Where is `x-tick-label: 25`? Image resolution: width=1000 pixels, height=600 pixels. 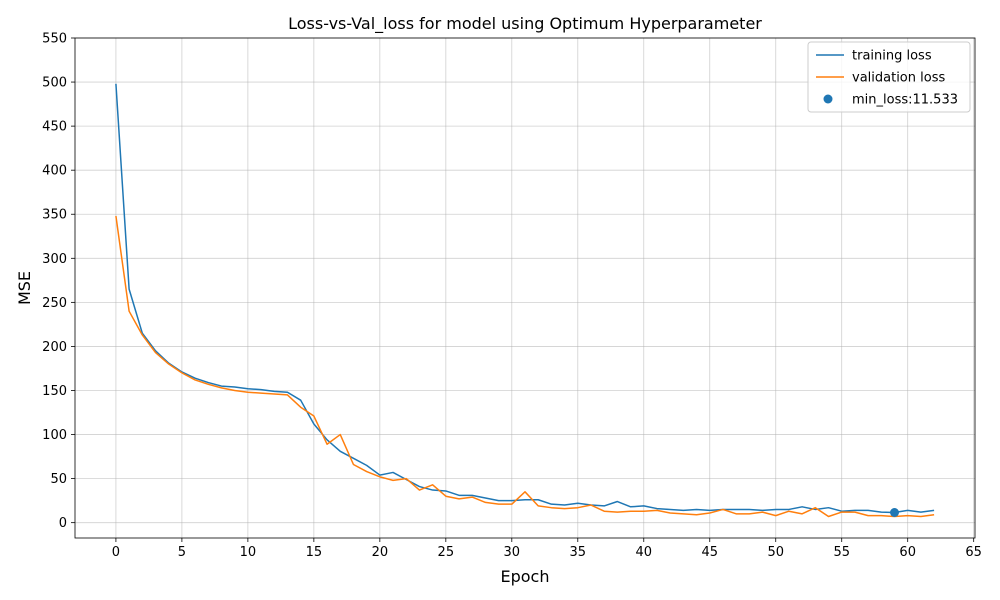
x-tick-label: 25 is located at coordinates (446, 552).